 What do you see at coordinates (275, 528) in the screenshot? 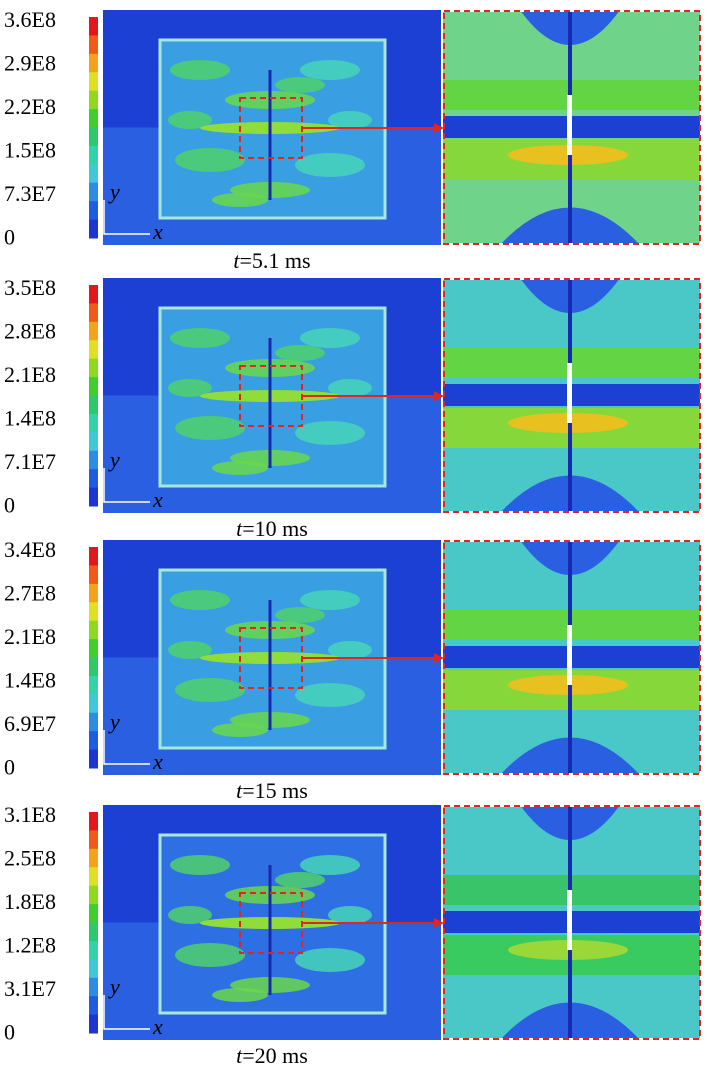
I see `caption-rest: =10 ms` at bounding box center [275, 528].